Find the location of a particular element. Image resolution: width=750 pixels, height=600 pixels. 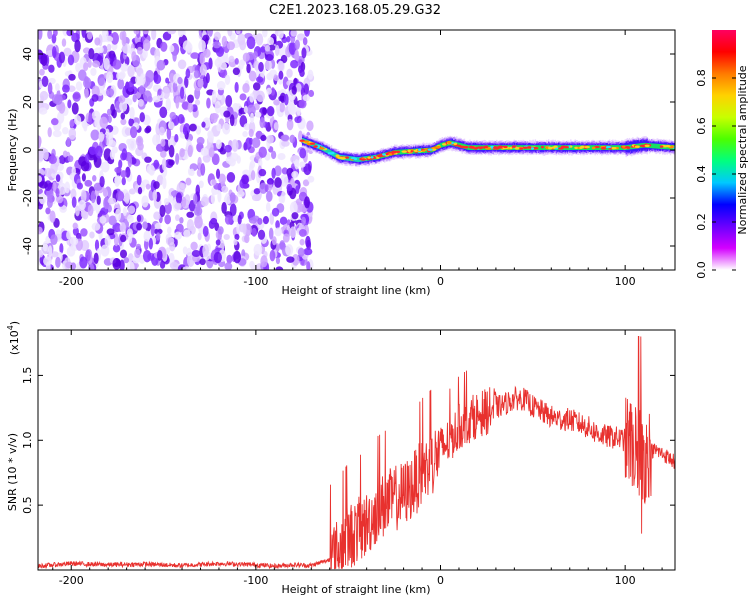

figure-title: C2E1.2023.168.05.29.G32 is located at coordinates (355, 10).